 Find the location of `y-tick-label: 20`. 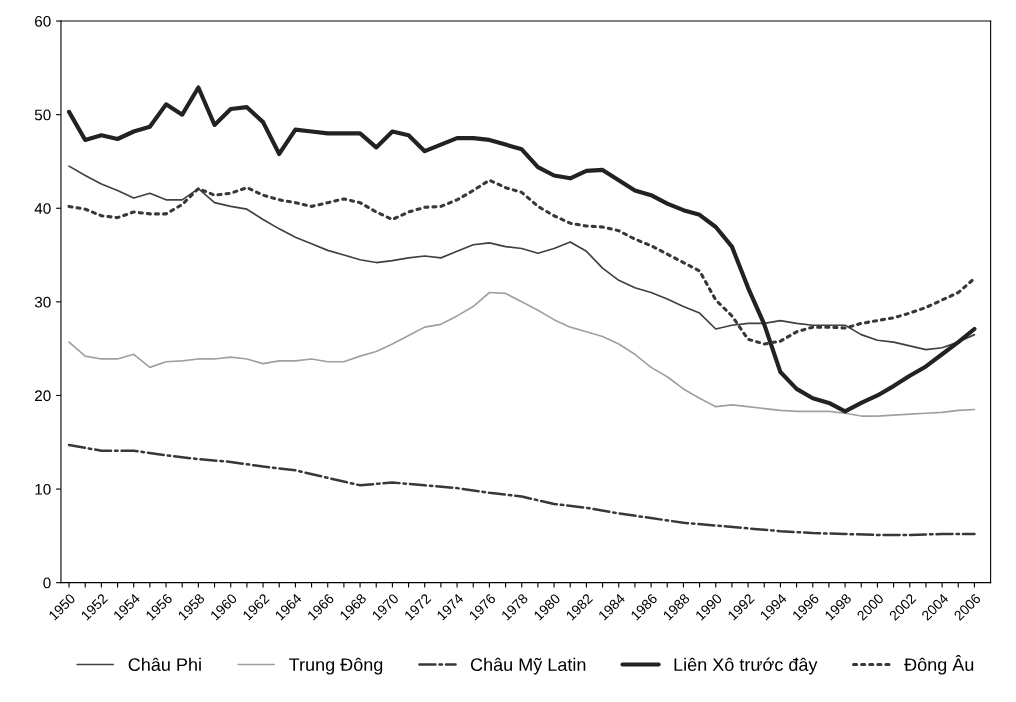

y-tick-label: 20 is located at coordinates (43, 396).